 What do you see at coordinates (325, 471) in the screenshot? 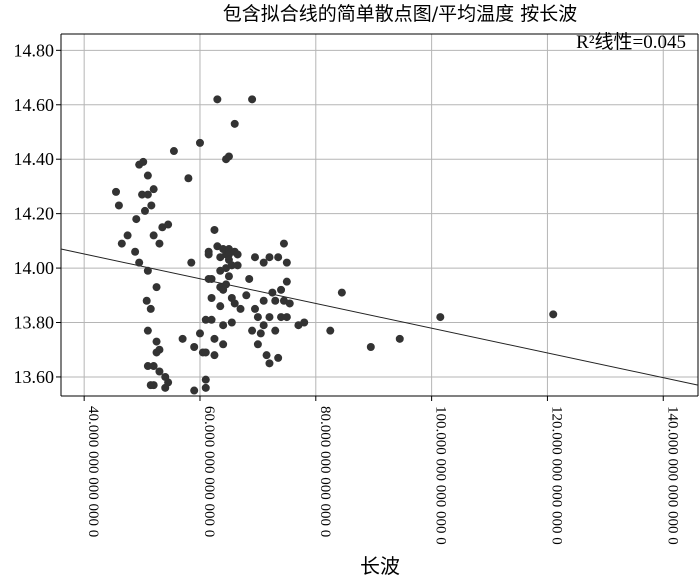
I see `x-tick-label: 80.000 000 000 000 0` at bounding box center [325, 471].